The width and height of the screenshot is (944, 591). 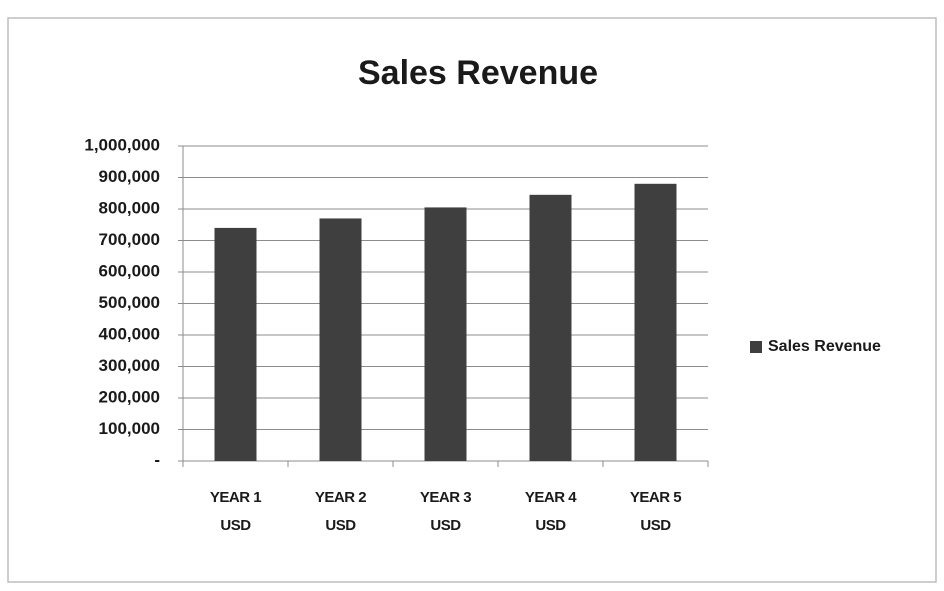 What do you see at coordinates (129, 302) in the screenshot?
I see `y-tick-label: 500,000` at bounding box center [129, 302].